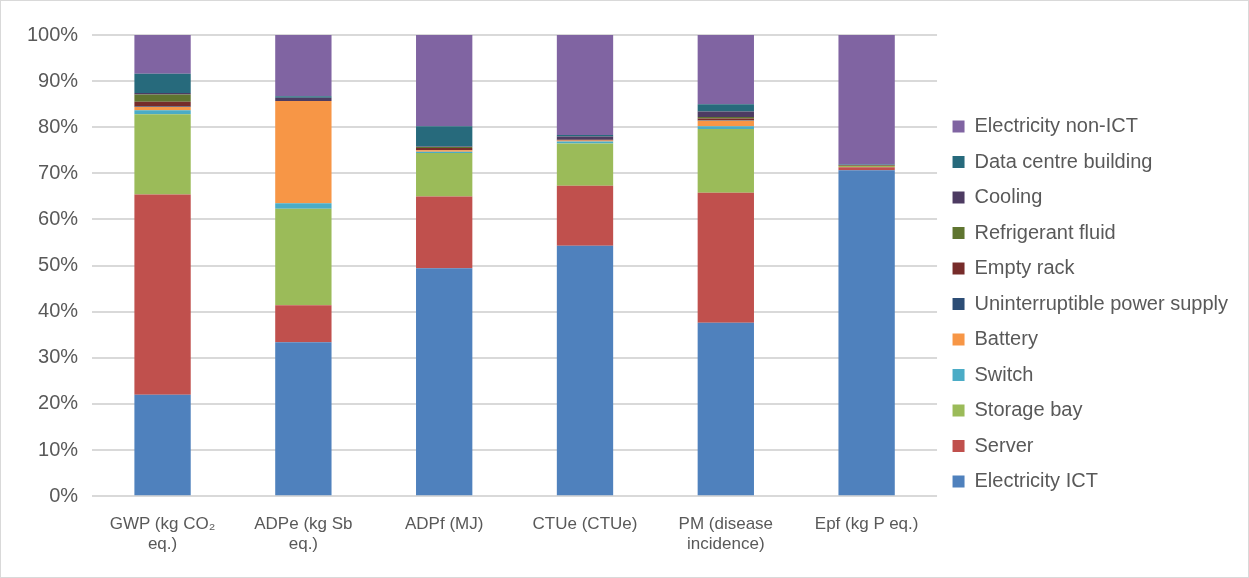  Describe the element at coordinates (58, 356) in the screenshot. I see `y-tick-label: 30%` at that location.